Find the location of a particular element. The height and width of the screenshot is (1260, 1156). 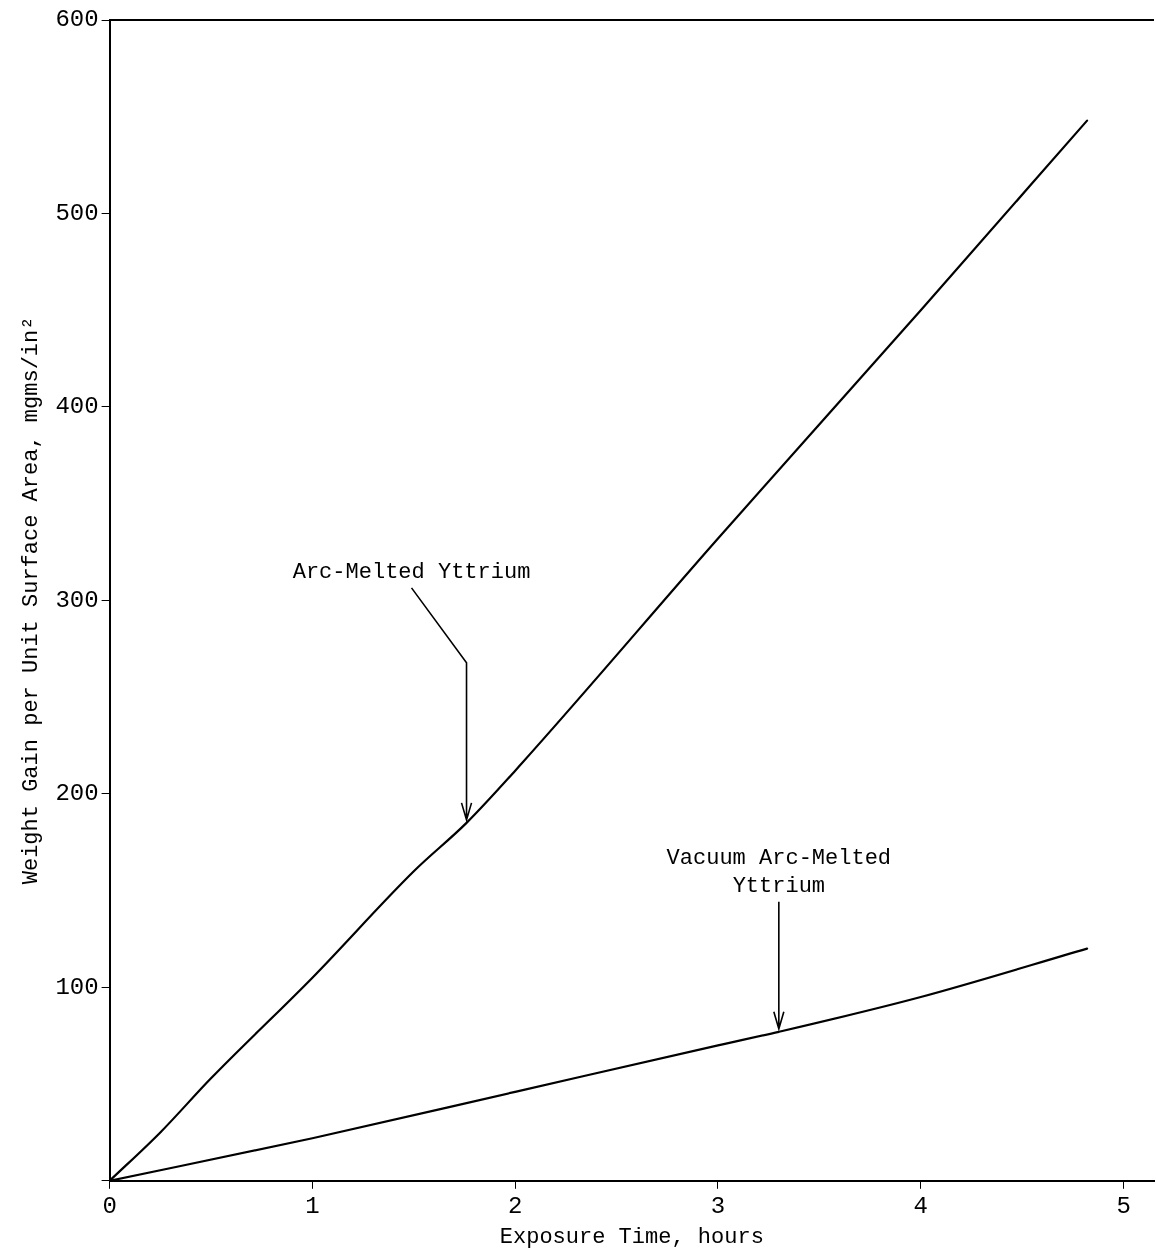

x-tick-label: 2 is located at coordinates (515, 1206).